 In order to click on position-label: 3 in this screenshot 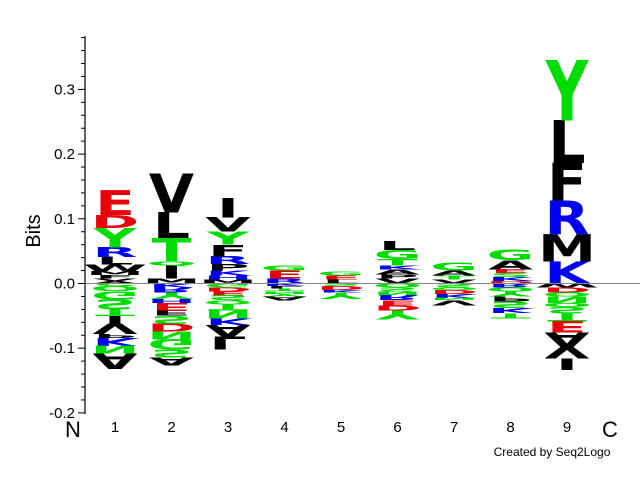, I will do `click(228, 427)`.